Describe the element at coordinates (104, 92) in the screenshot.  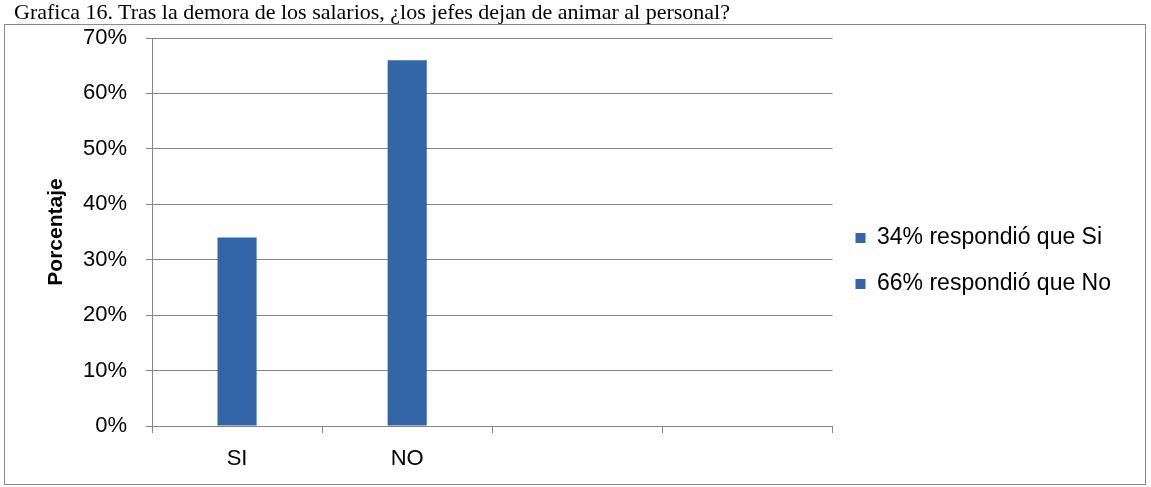
I see `y-tick-label: 60%` at that location.